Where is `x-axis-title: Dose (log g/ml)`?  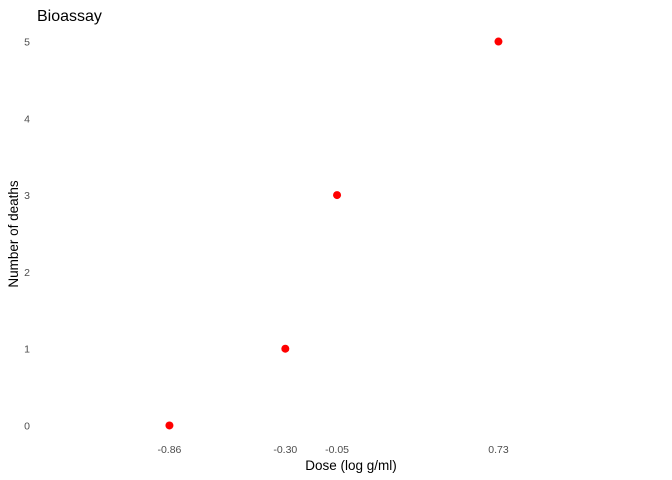 x-axis-title: Dose (log g/ml) is located at coordinates (351, 465).